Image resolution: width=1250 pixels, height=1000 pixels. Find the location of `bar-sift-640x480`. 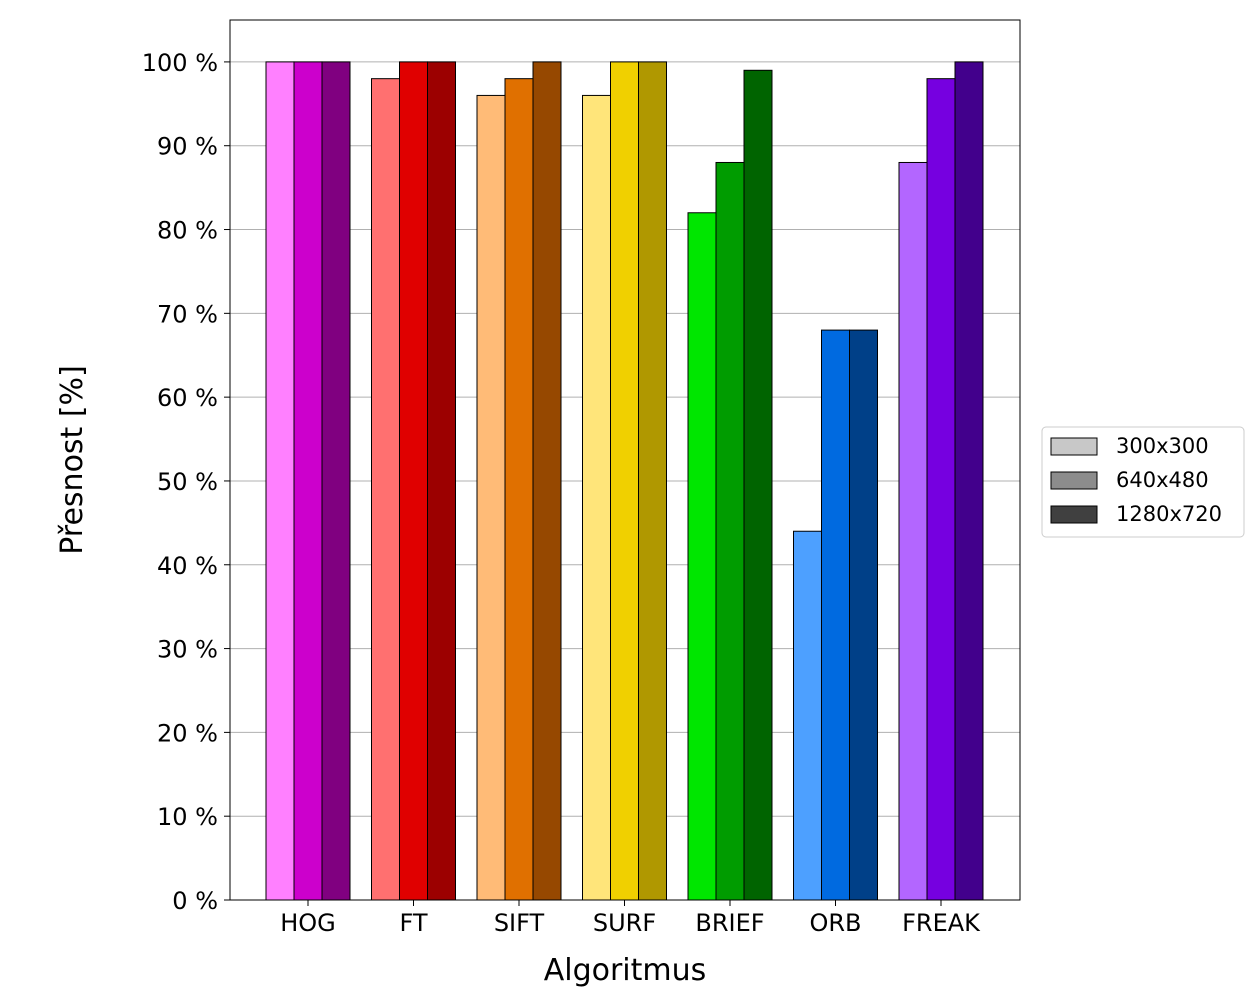

bar-sift-640x480 is located at coordinates (519, 489).